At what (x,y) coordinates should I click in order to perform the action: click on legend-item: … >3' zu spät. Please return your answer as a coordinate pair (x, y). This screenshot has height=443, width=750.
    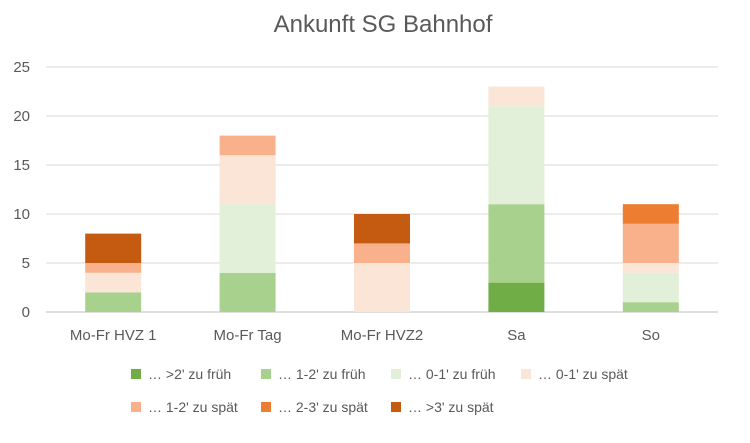
    Looking at the image, I should click on (442, 407).